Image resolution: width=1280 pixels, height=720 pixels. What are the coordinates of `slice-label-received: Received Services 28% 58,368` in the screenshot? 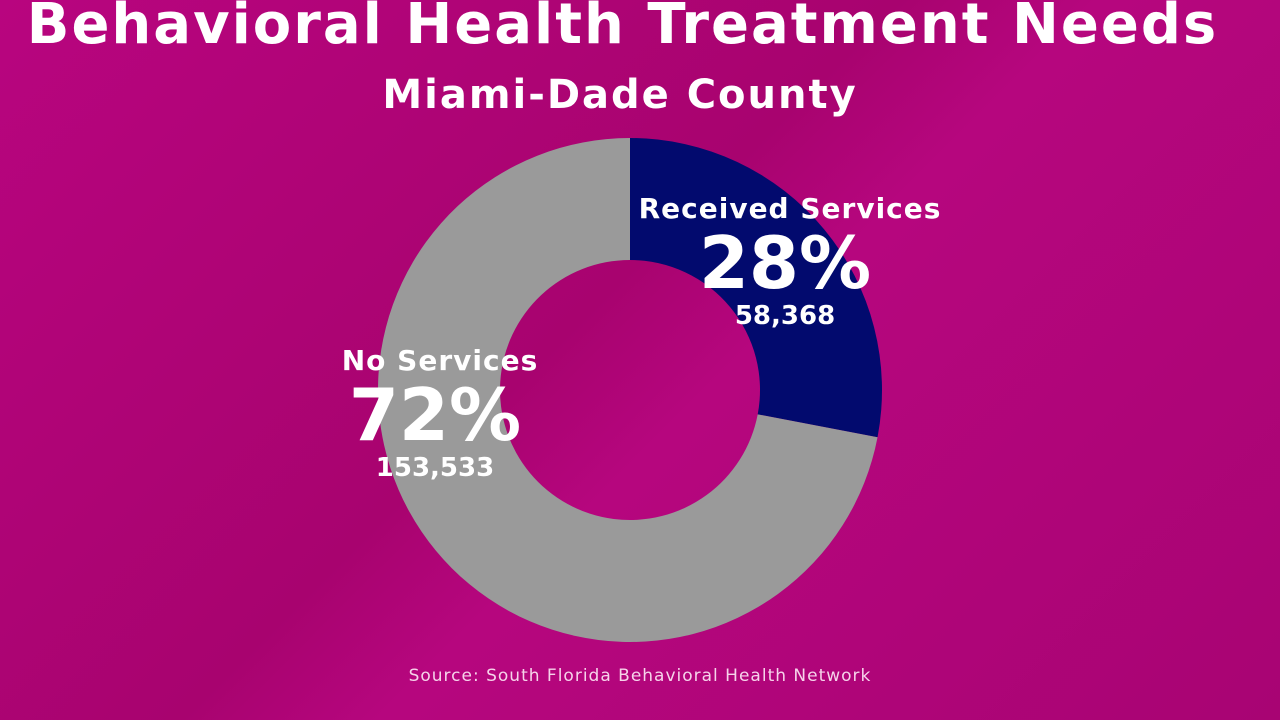 It's located at (790, 261).